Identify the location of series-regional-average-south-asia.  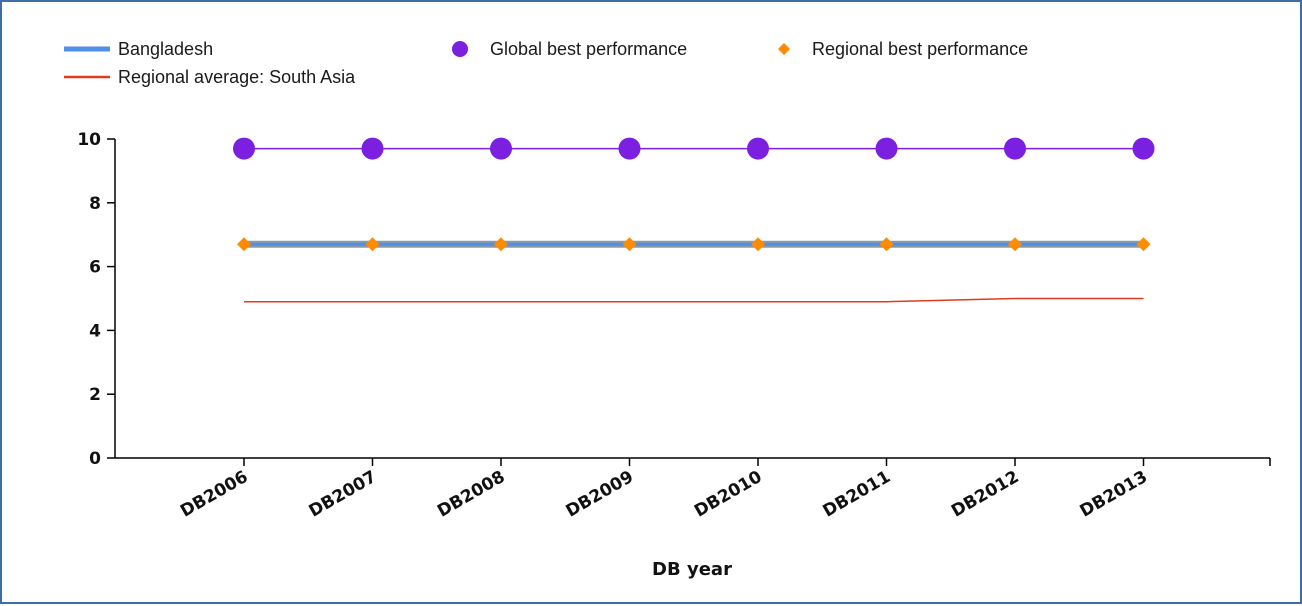
(694, 300).